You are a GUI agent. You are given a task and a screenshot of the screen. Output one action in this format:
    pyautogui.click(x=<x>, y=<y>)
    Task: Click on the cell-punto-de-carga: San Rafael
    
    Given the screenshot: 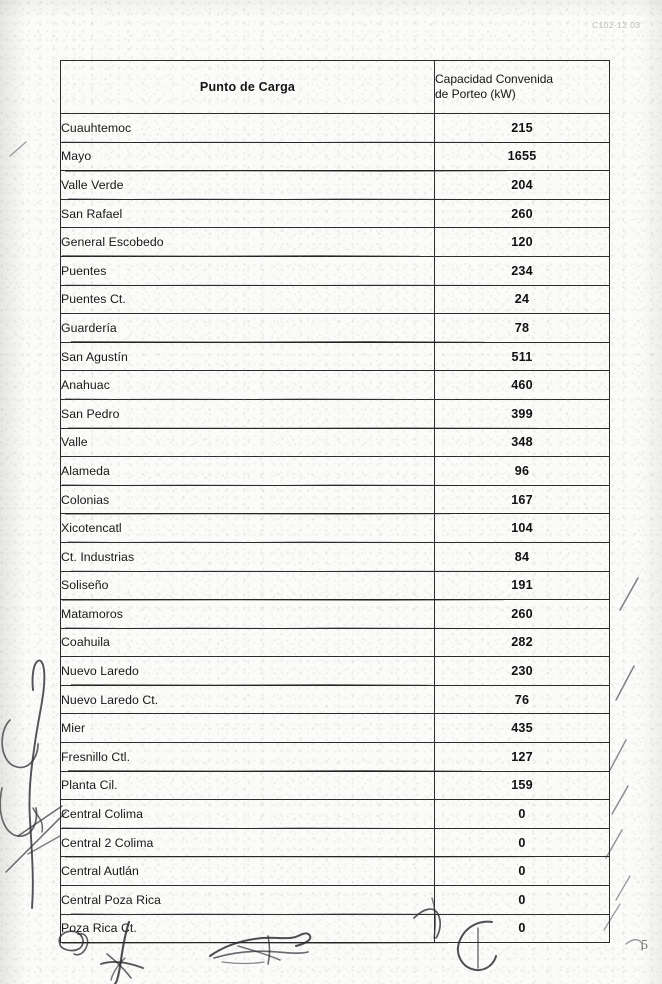 What is the action you would take?
    pyautogui.click(x=247, y=213)
    